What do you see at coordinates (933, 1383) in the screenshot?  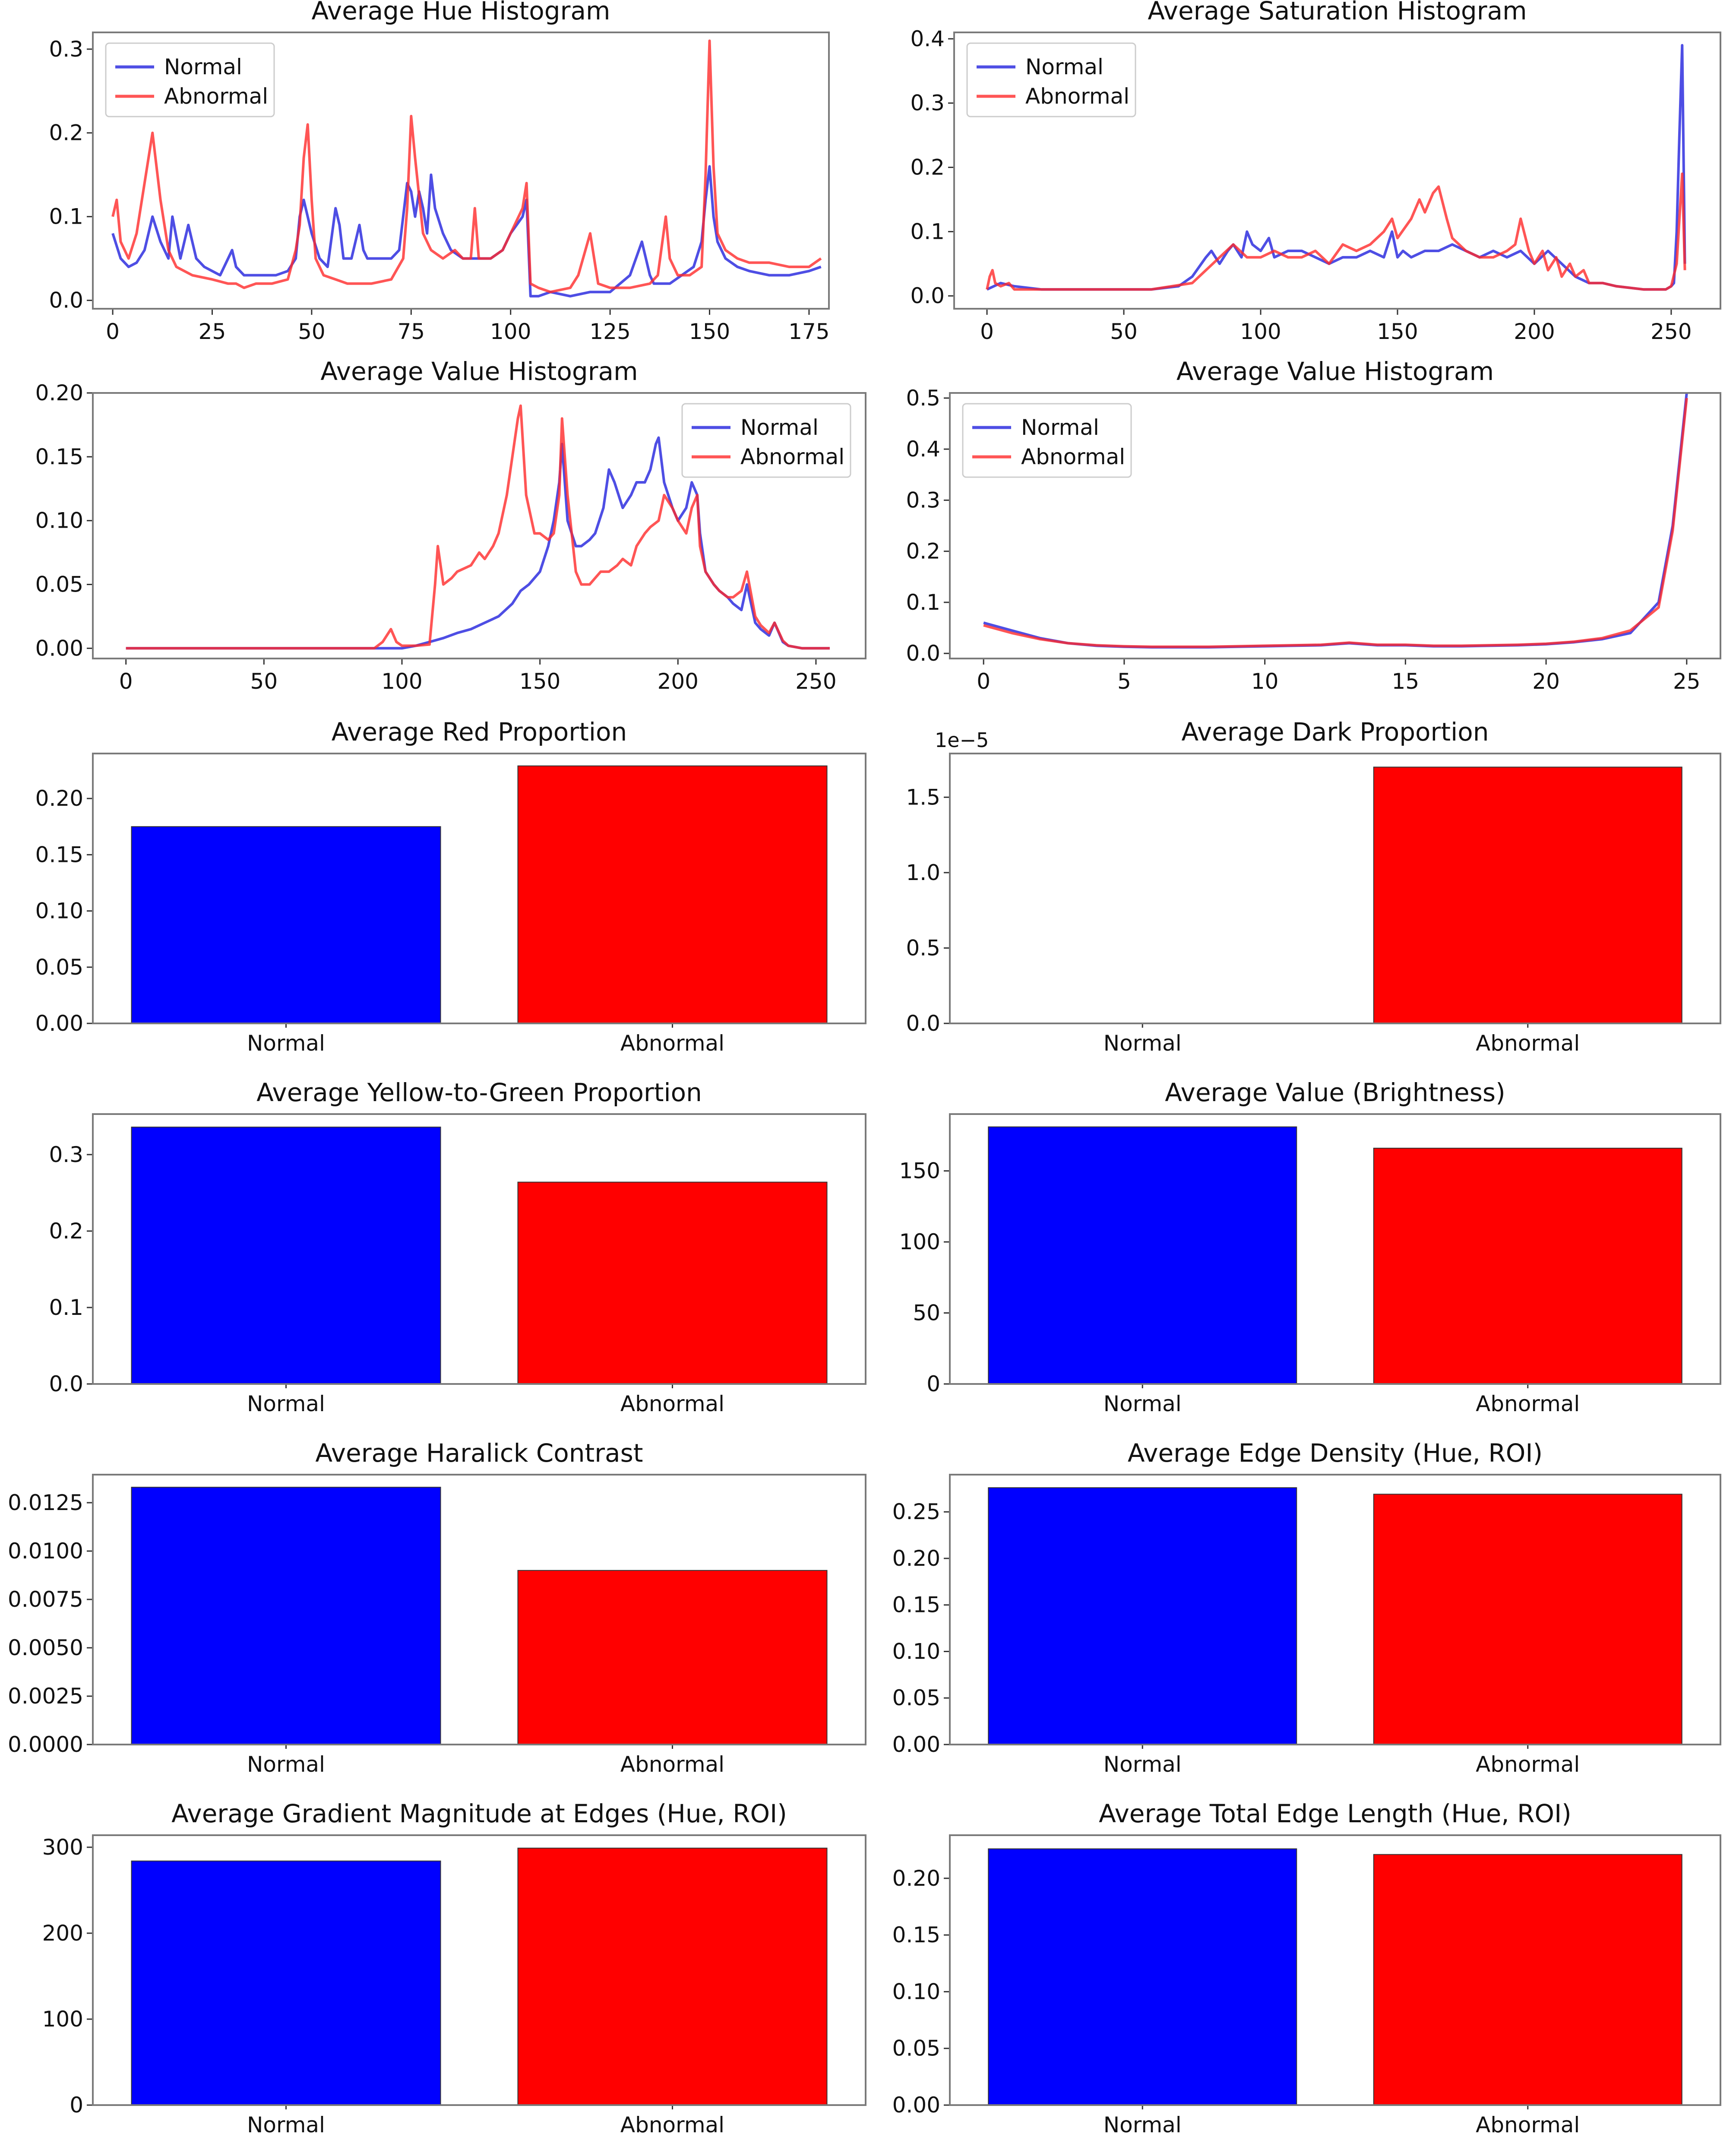 I see `y-tick-label: 0` at bounding box center [933, 1383].